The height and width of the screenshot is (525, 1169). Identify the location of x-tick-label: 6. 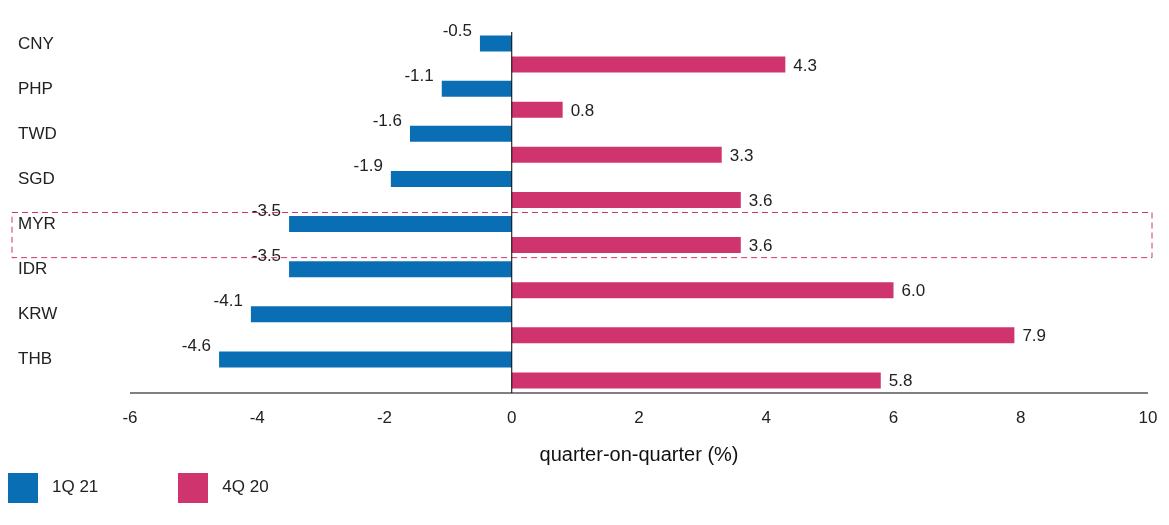
(893, 418).